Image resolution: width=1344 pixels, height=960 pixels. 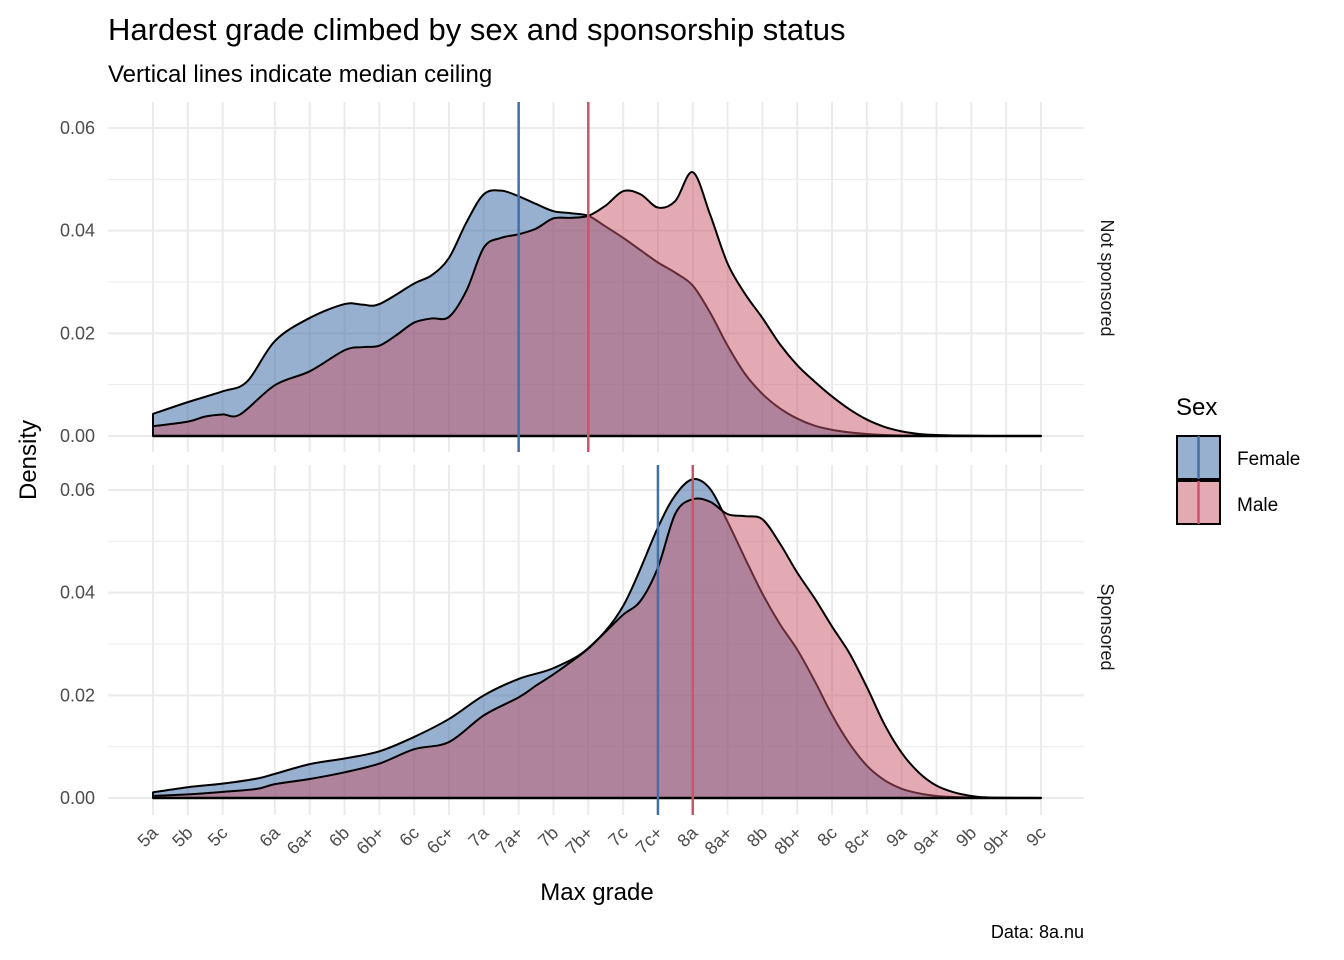 What do you see at coordinates (579, 841) in the screenshot?
I see `x-tick-label: 7b+` at bounding box center [579, 841].